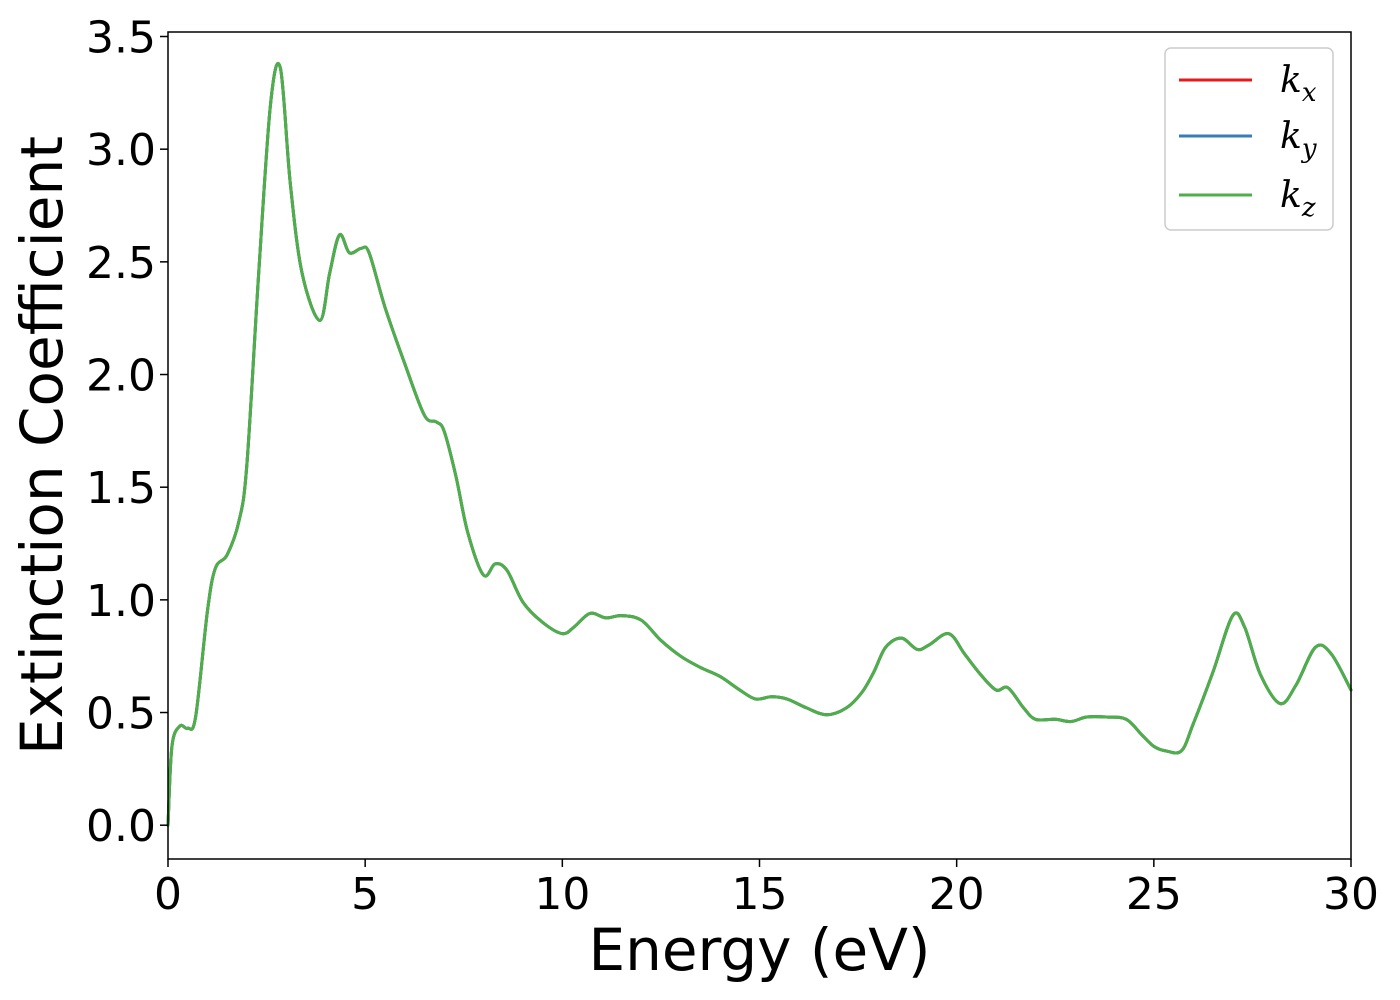 This screenshot has width=1400, height=1000. I want to click on y-axis-ticks: 0.0 0.5 1.0 1.5 2.0 2.5 3.0 3.5, so click(127, 432).